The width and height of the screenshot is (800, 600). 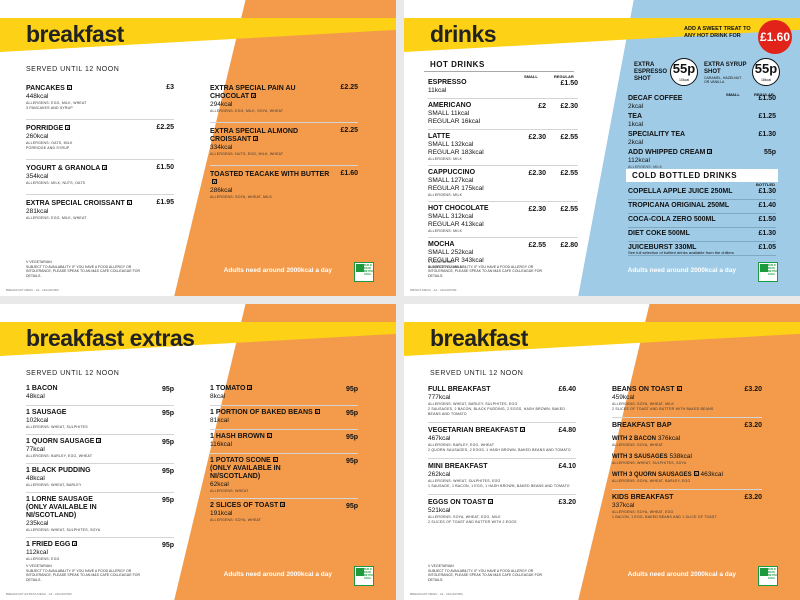 What do you see at coordinates (56, 183) in the screenshot?
I see `item-allergens: ALLERGENS: MILK, NUTS, OATS` at bounding box center [56, 183].